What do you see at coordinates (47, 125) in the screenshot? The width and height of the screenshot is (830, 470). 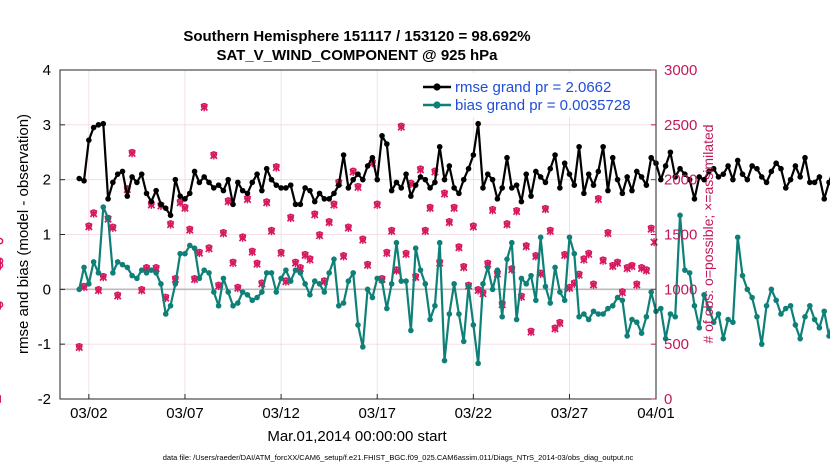 I see `ytick-left-label-5: 3` at bounding box center [47, 125].